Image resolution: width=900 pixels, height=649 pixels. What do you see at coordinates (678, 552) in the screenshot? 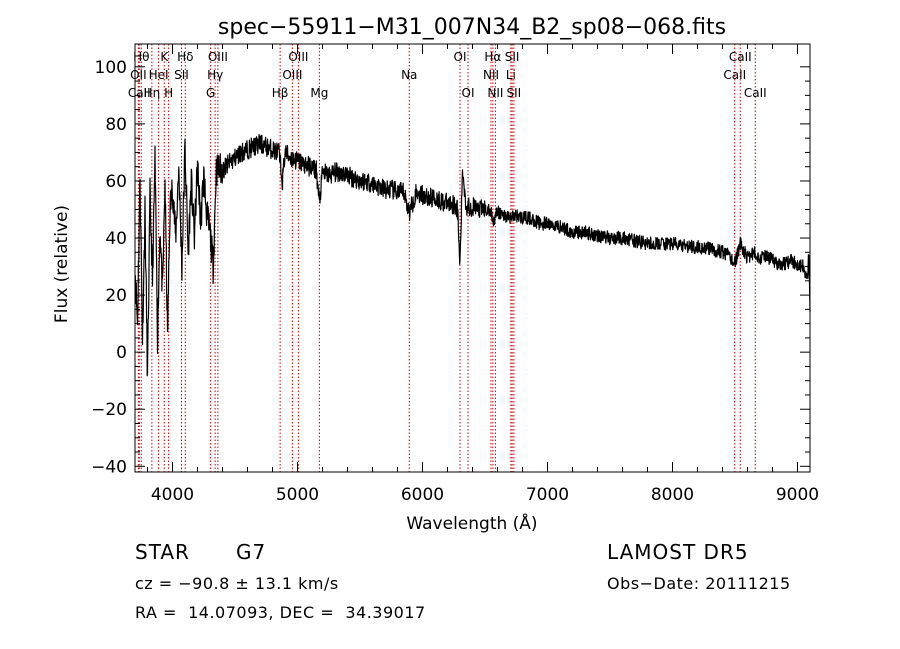
I see `survey-name: LAMOST DR5` at bounding box center [678, 552].